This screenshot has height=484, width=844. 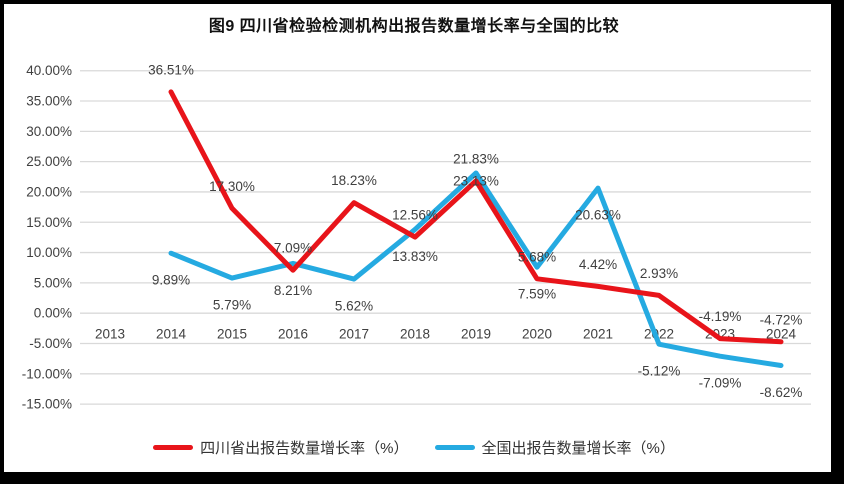 I want to click on legend-label-national: 全国出报告数量增长率（%）, so click(x=578, y=448).